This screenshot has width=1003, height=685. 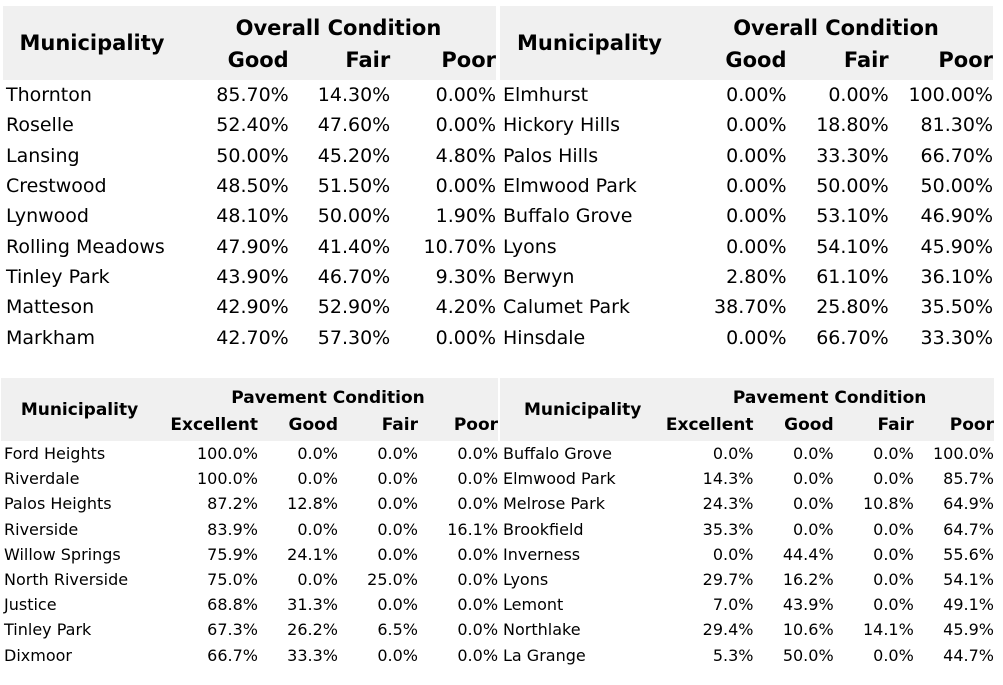 What do you see at coordinates (328, 393) in the screenshot?
I see `group-header: Pavement Condition` at bounding box center [328, 393].